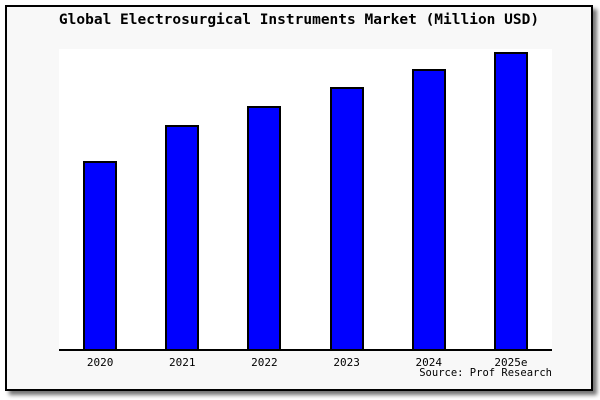  Describe the element at coordinates (429, 362) in the screenshot. I see `x-tick-label-2024: 2024` at that location.